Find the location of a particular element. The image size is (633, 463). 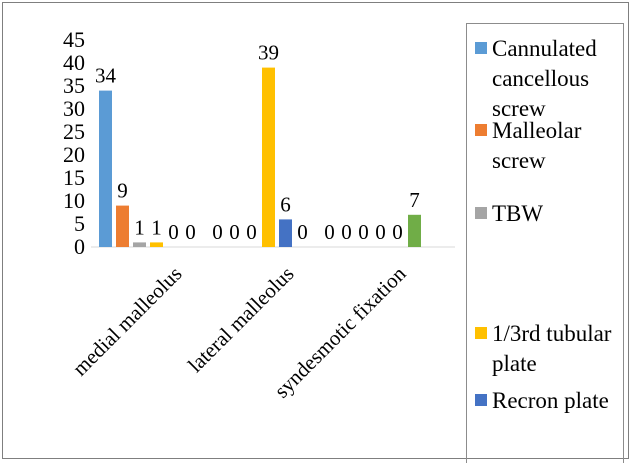

y-tick-label: 5 is located at coordinates (79, 223).